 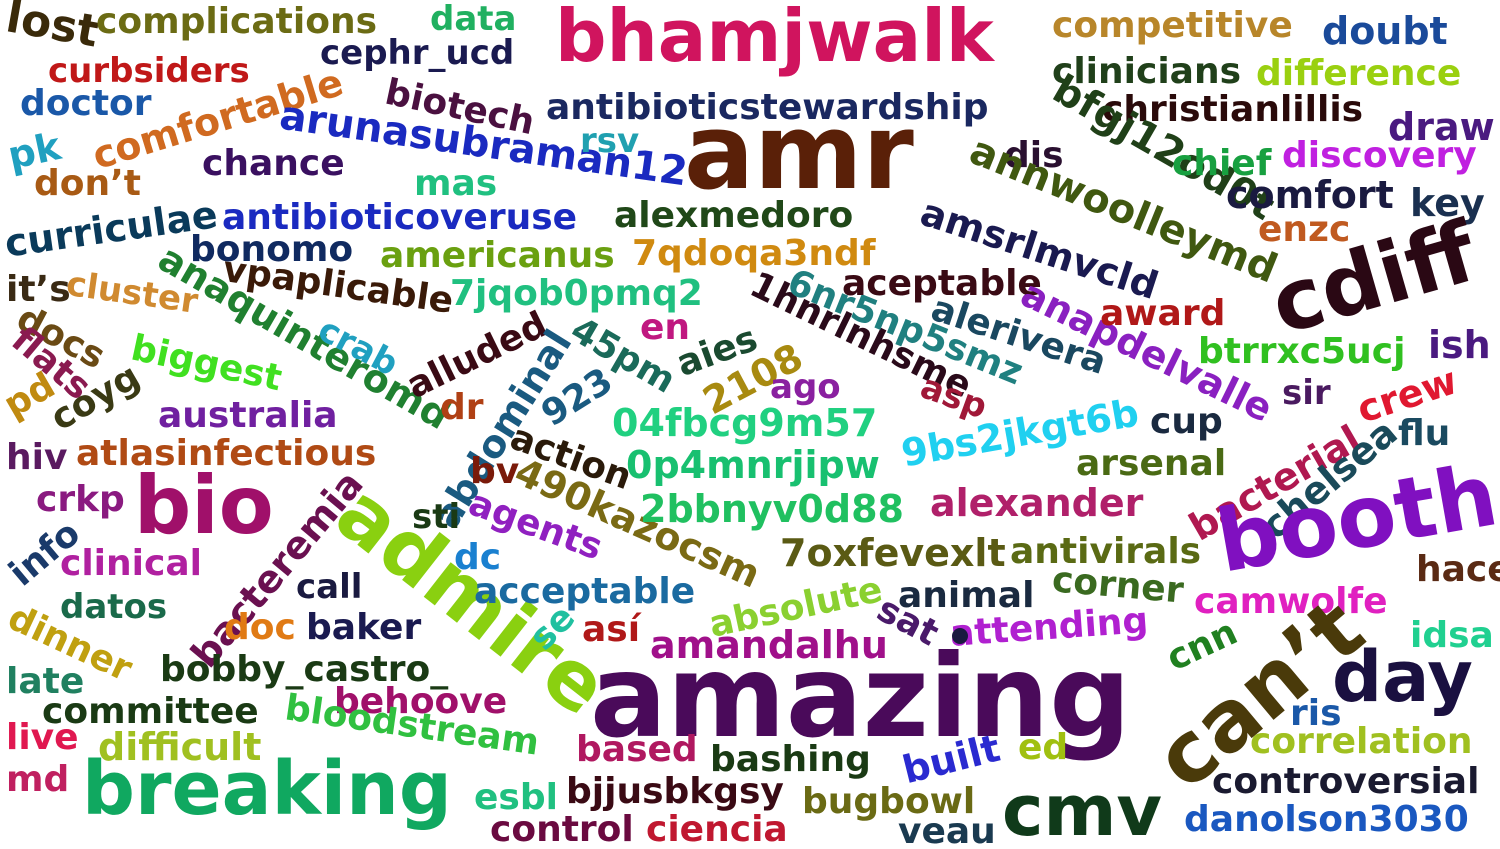 What do you see at coordinates (1385, 31) in the screenshot?
I see `word-doubt: doubt` at bounding box center [1385, 31].